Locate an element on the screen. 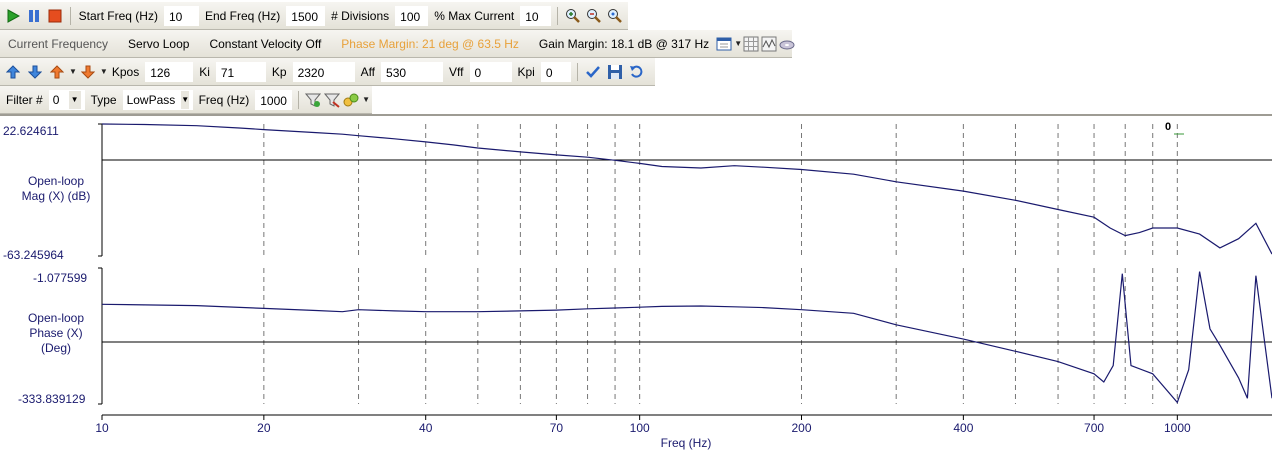 This screenshot has width=1272, height=459. ki-label: Ki is located at coordinates (204, 71).